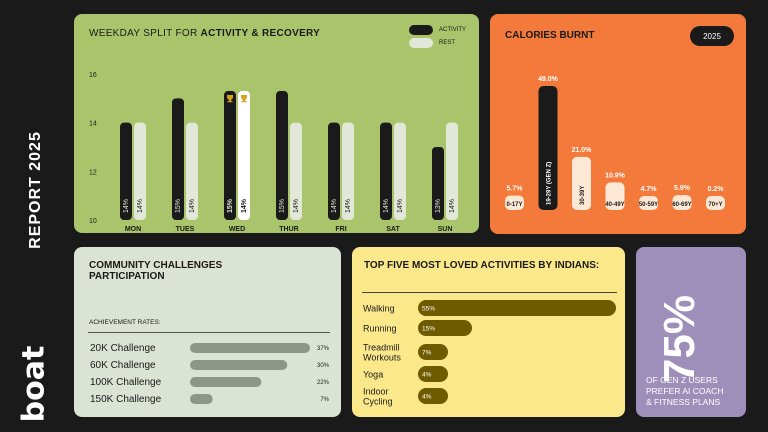 The width and height of the screenshot is (768, 432). Describe the element at coordinates (421, 43) in the screenshot. I see `legend-rest-swatch` at that location.